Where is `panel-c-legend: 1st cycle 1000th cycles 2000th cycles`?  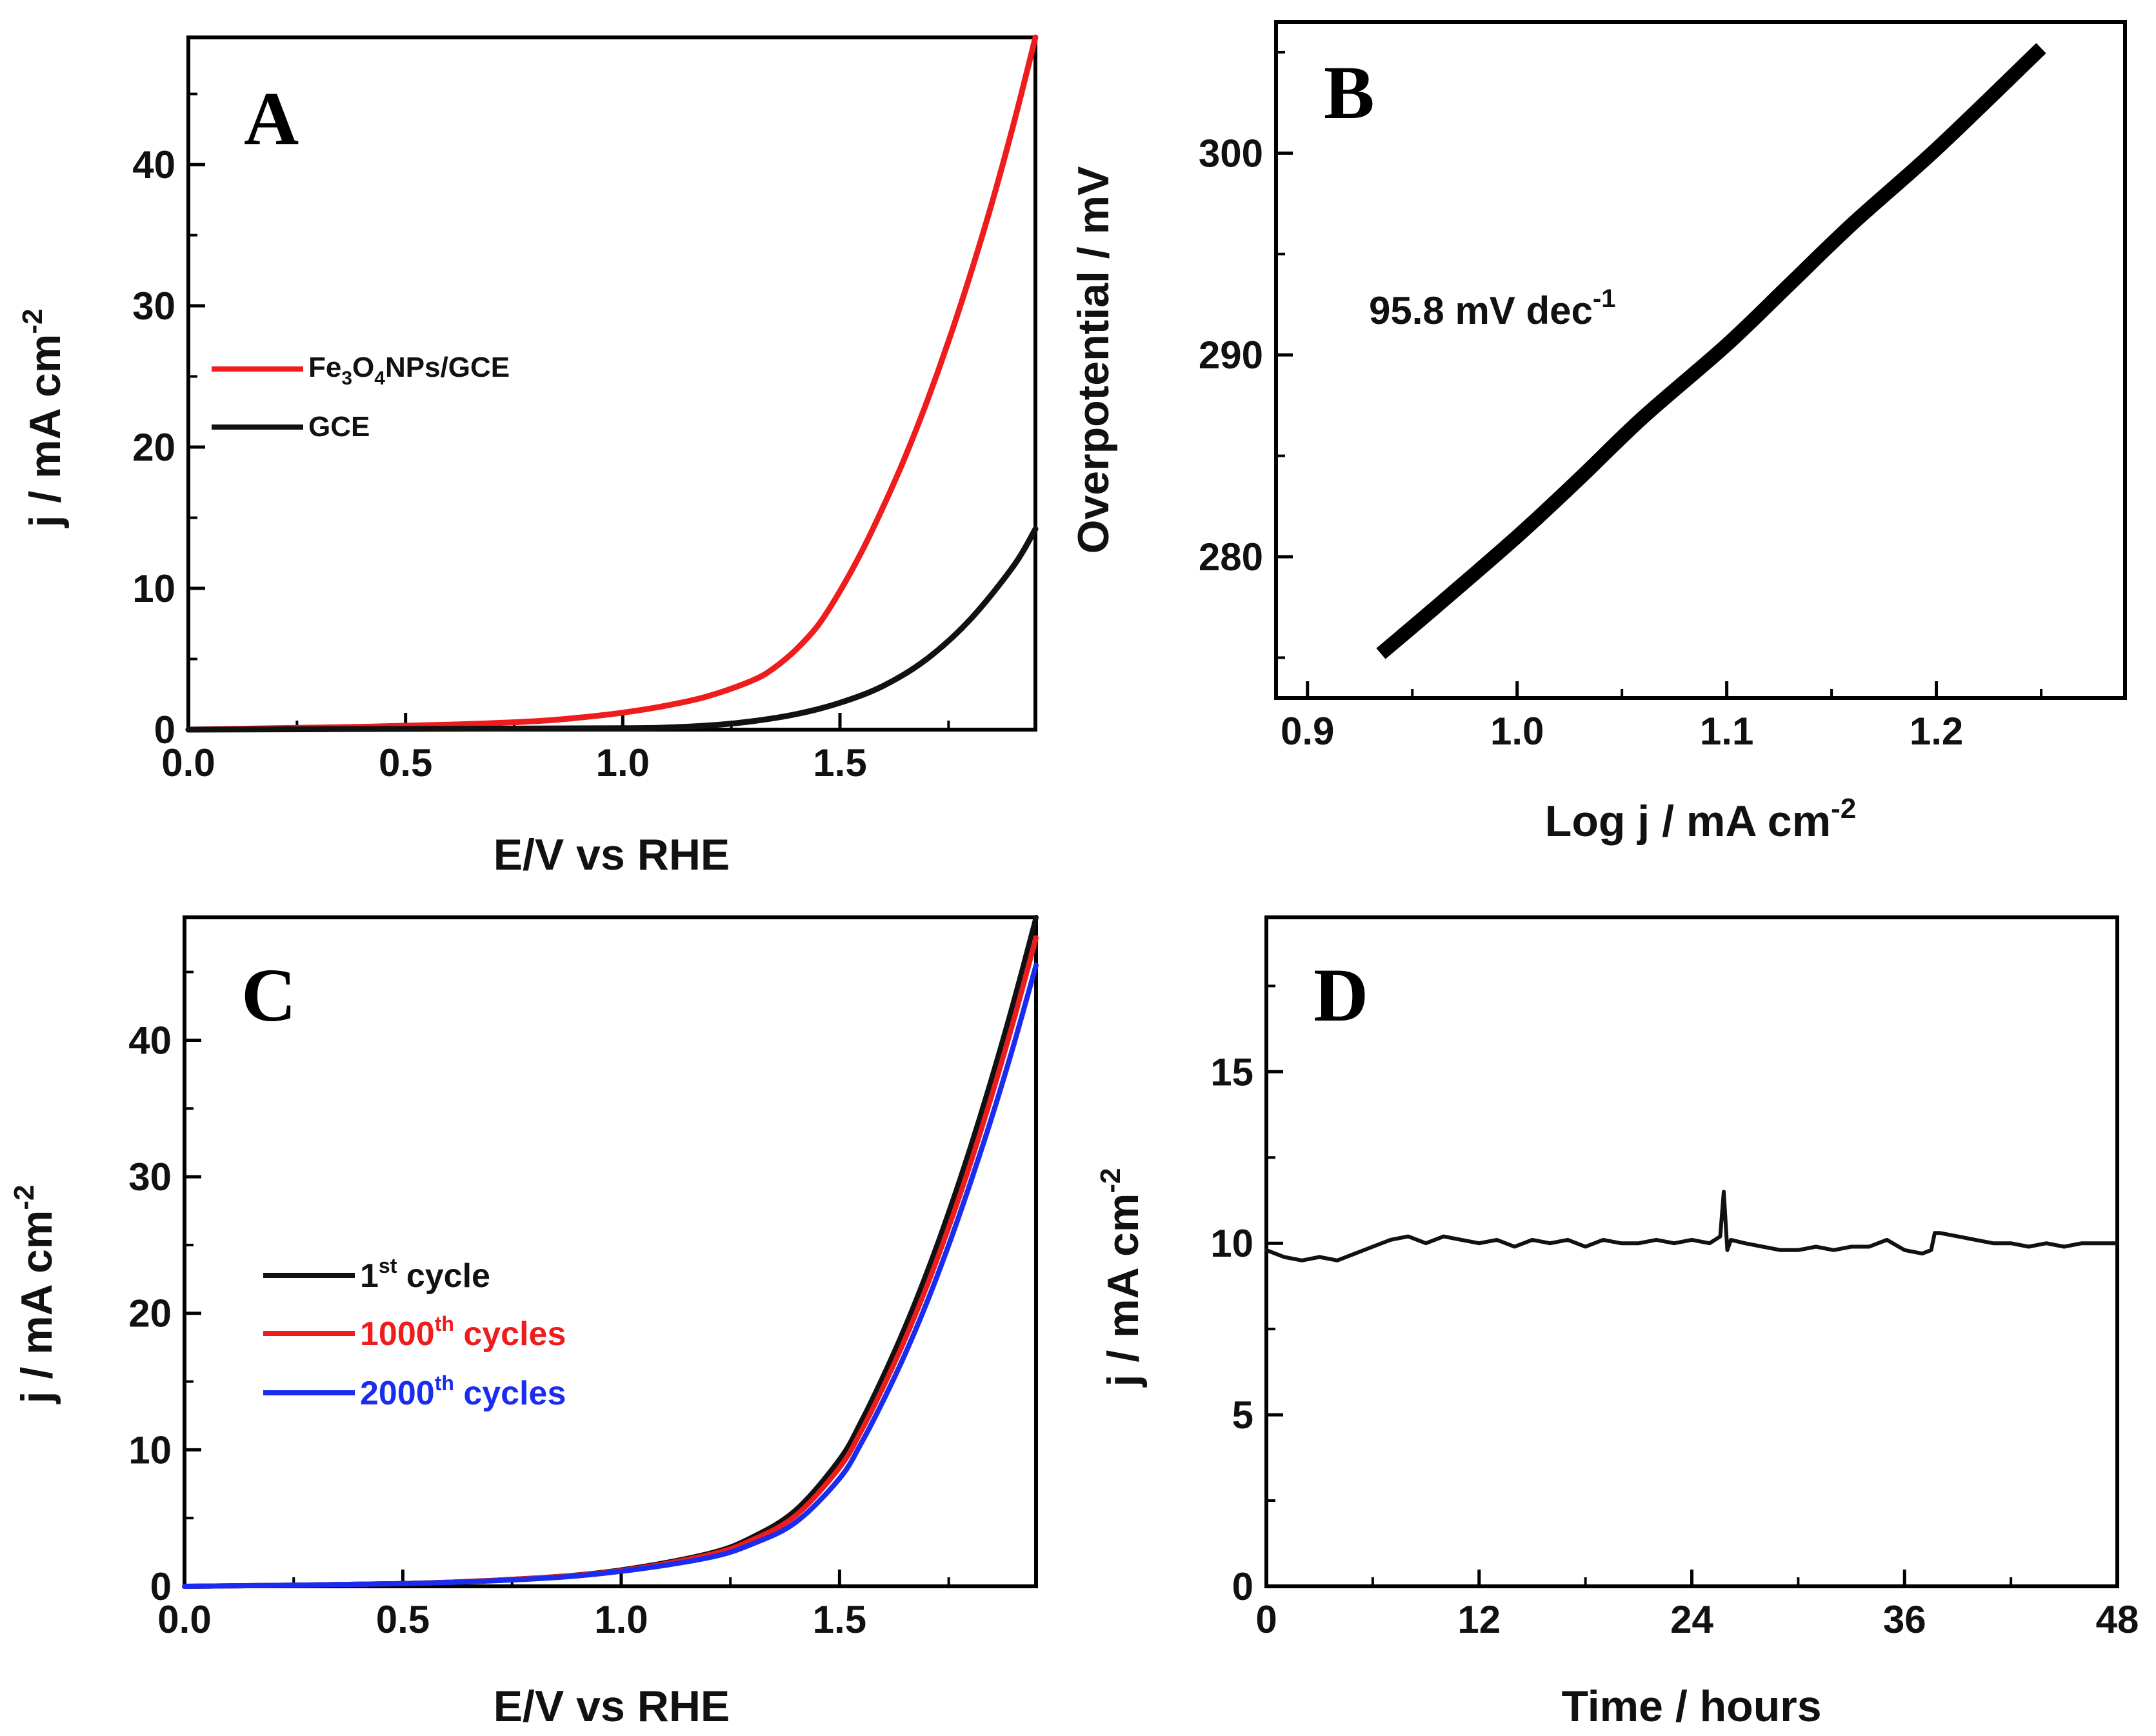 panel-c-legend: 1st cycle 1000th cycles 2000th cycles is located at coordinates (415, 1333).